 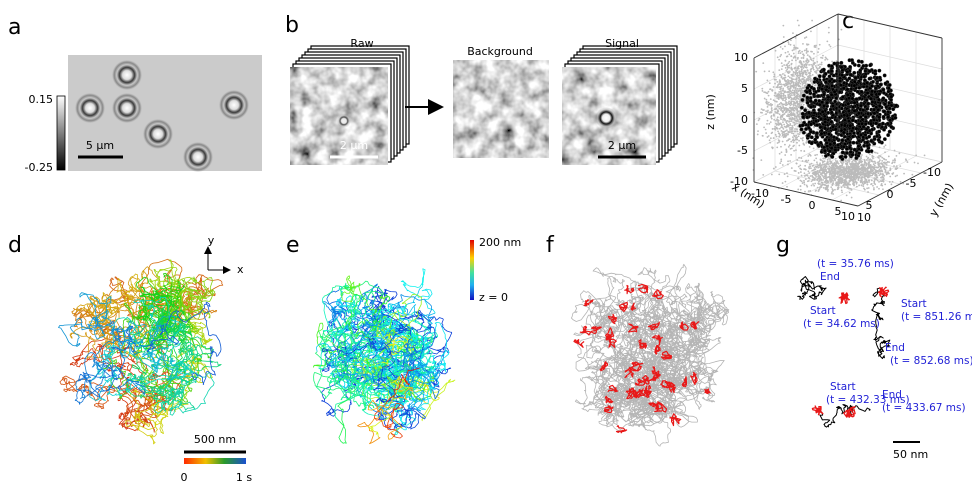 What do you see at coordinates (864, 217) in the screenshot?
I see `tick-label: 10` at bounding box center [864, 217].